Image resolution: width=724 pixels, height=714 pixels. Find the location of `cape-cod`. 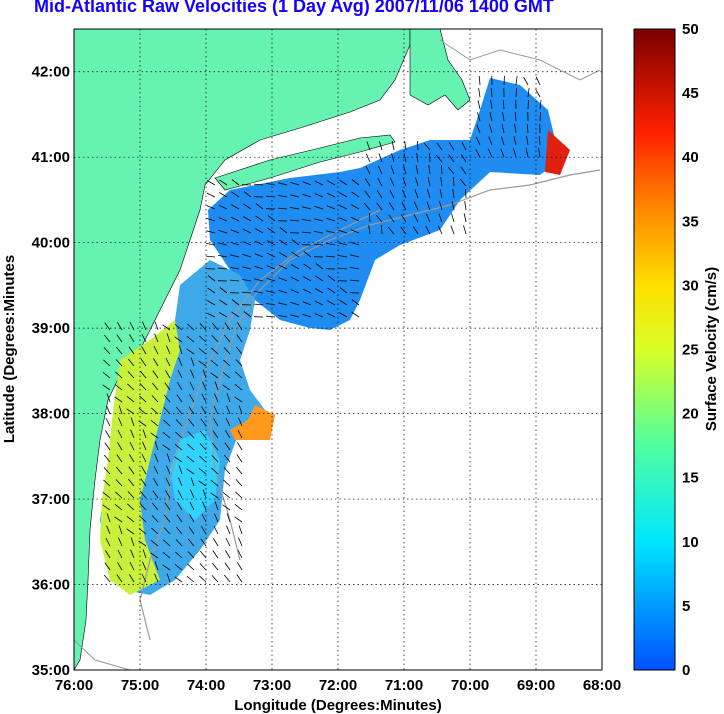

cape-cod is located at coordinates (440, 70).